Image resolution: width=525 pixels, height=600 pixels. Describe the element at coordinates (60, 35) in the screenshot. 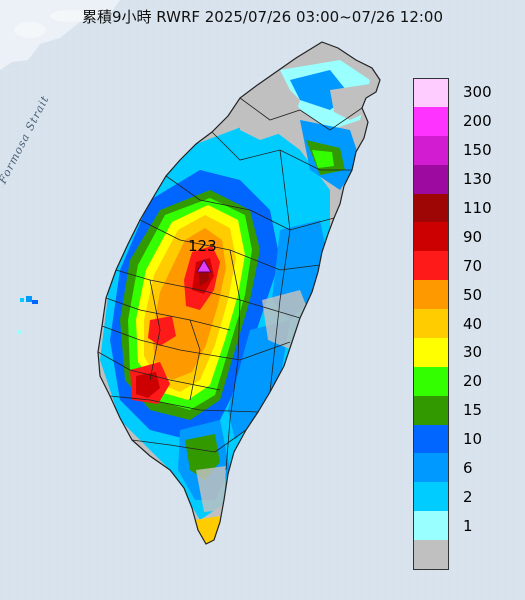

I see `mainland-coast` at that location.